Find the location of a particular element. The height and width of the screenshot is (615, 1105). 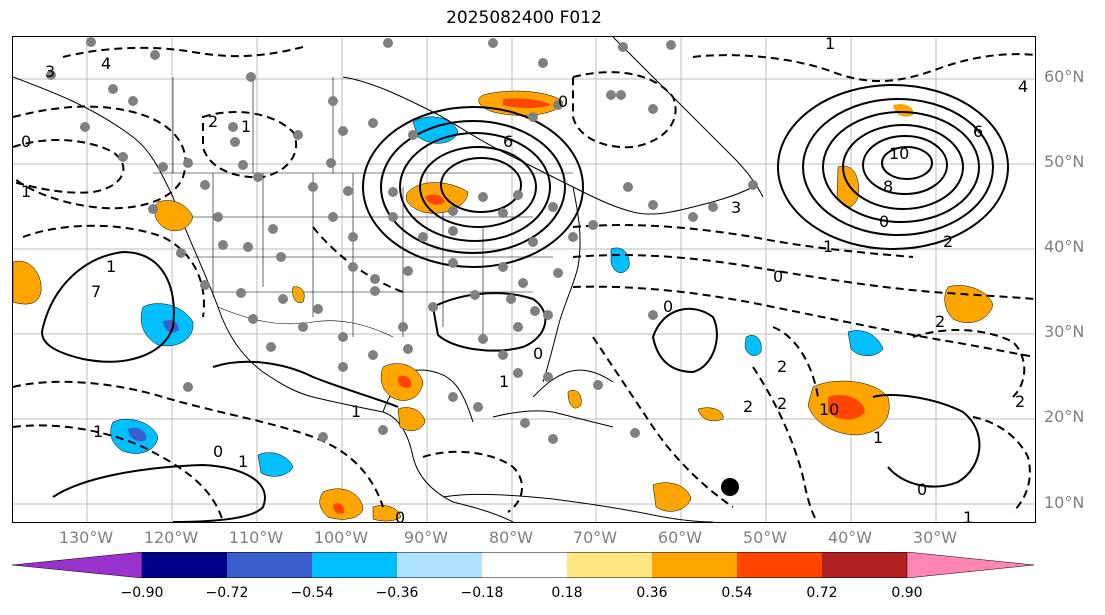

lon-label: 60°W is located at coordinates (680, 537).